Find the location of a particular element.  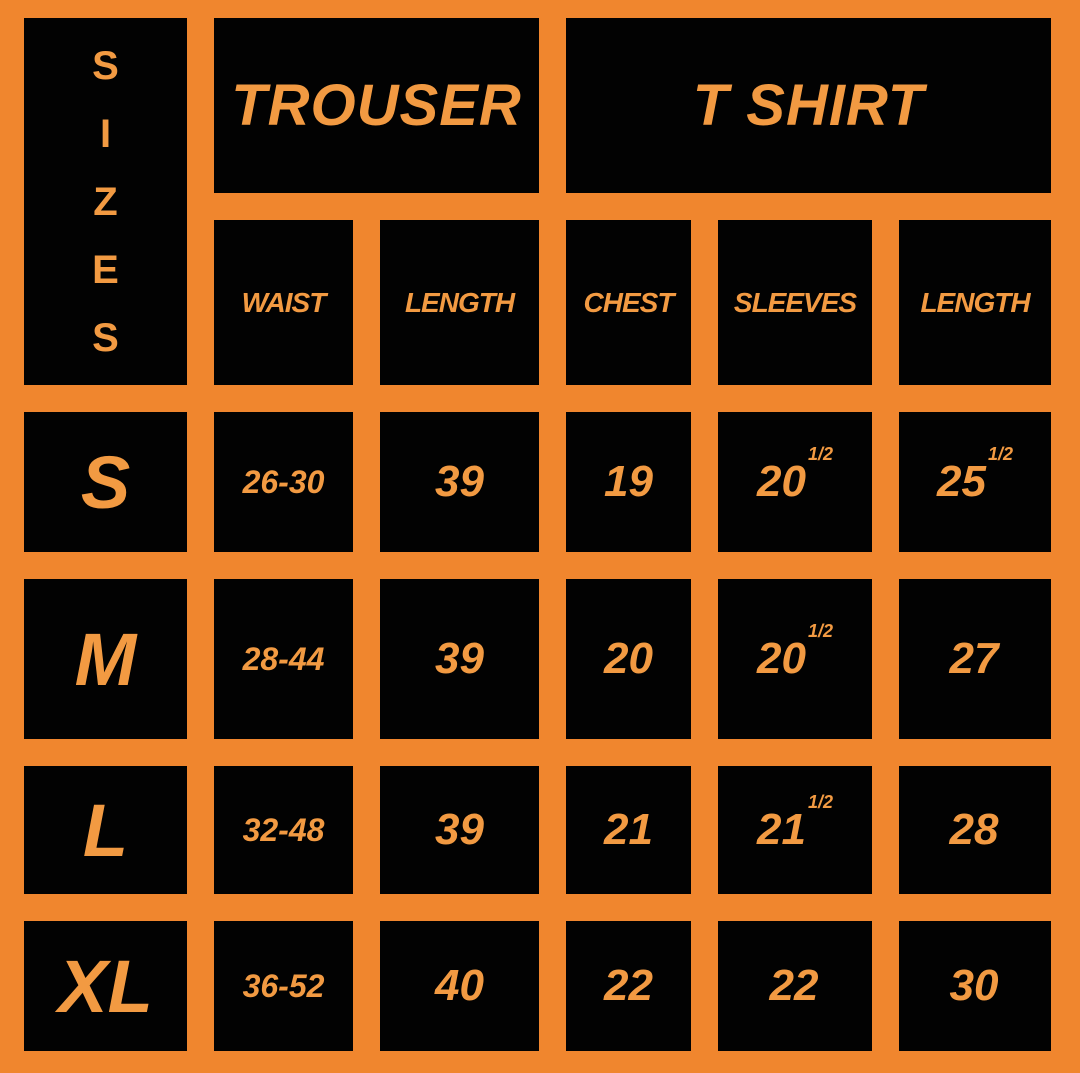

tshirt-length-cell: 30 is located at coordinates (975, 986).